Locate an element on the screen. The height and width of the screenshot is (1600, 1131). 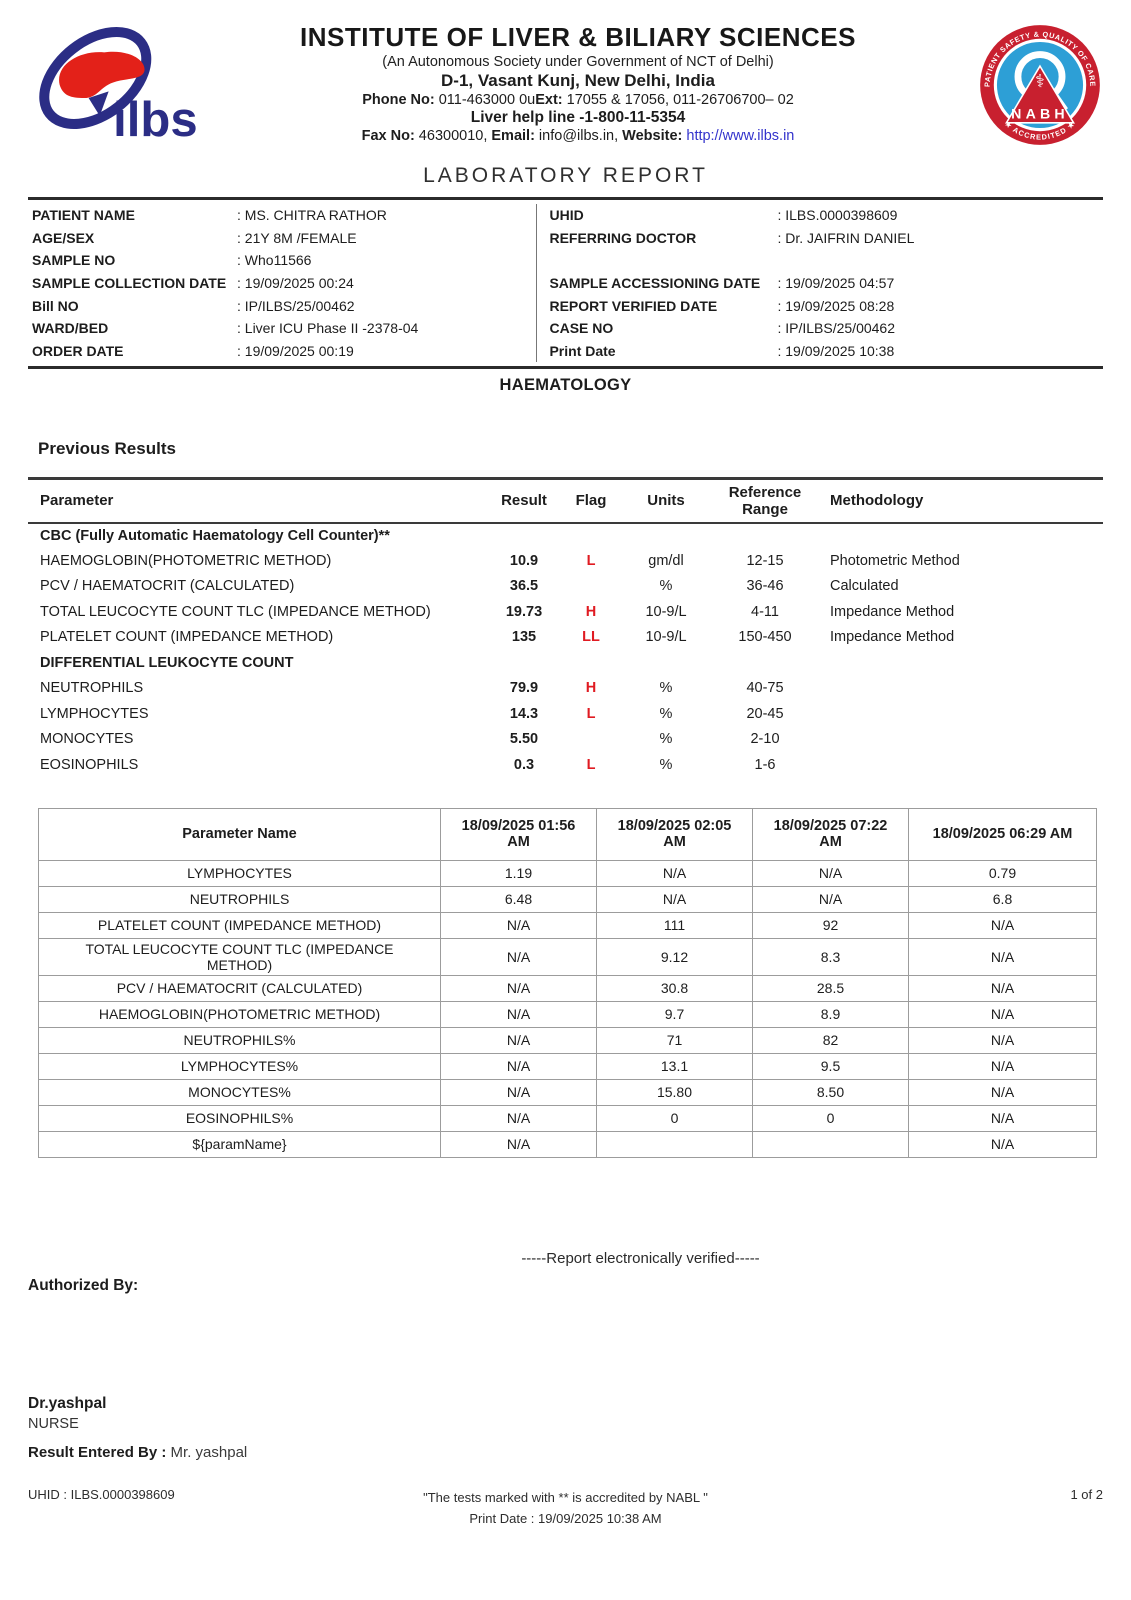
result-cell: 0.3 is located at coordinates (524, 764).